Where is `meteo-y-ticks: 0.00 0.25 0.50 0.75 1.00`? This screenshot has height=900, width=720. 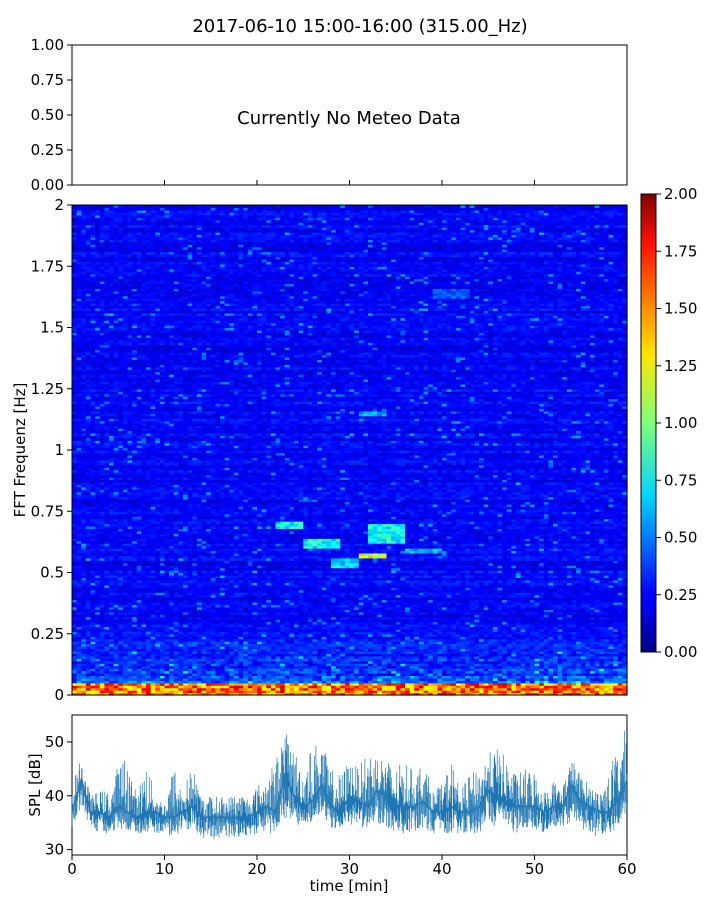
meteo-y-ticks: 0.00 0.25 0.50 0.75 1.00 is located at coordinates (51, 115).